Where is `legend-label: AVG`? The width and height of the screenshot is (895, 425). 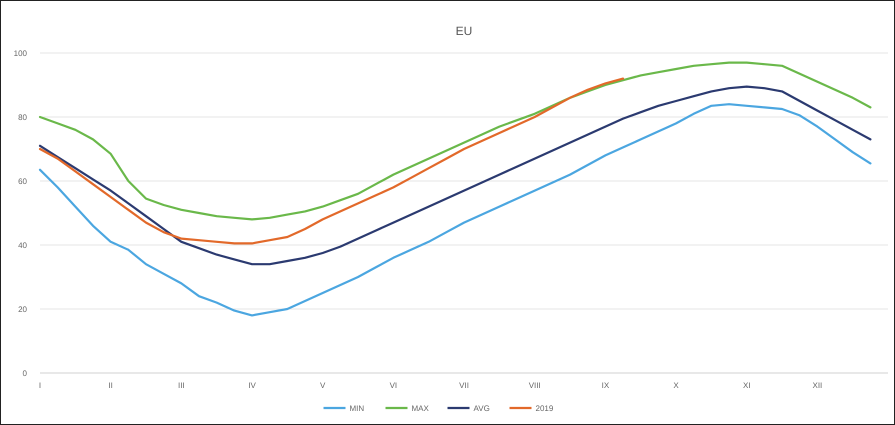
legend-label: AVG is located at coordinates (482, 408).